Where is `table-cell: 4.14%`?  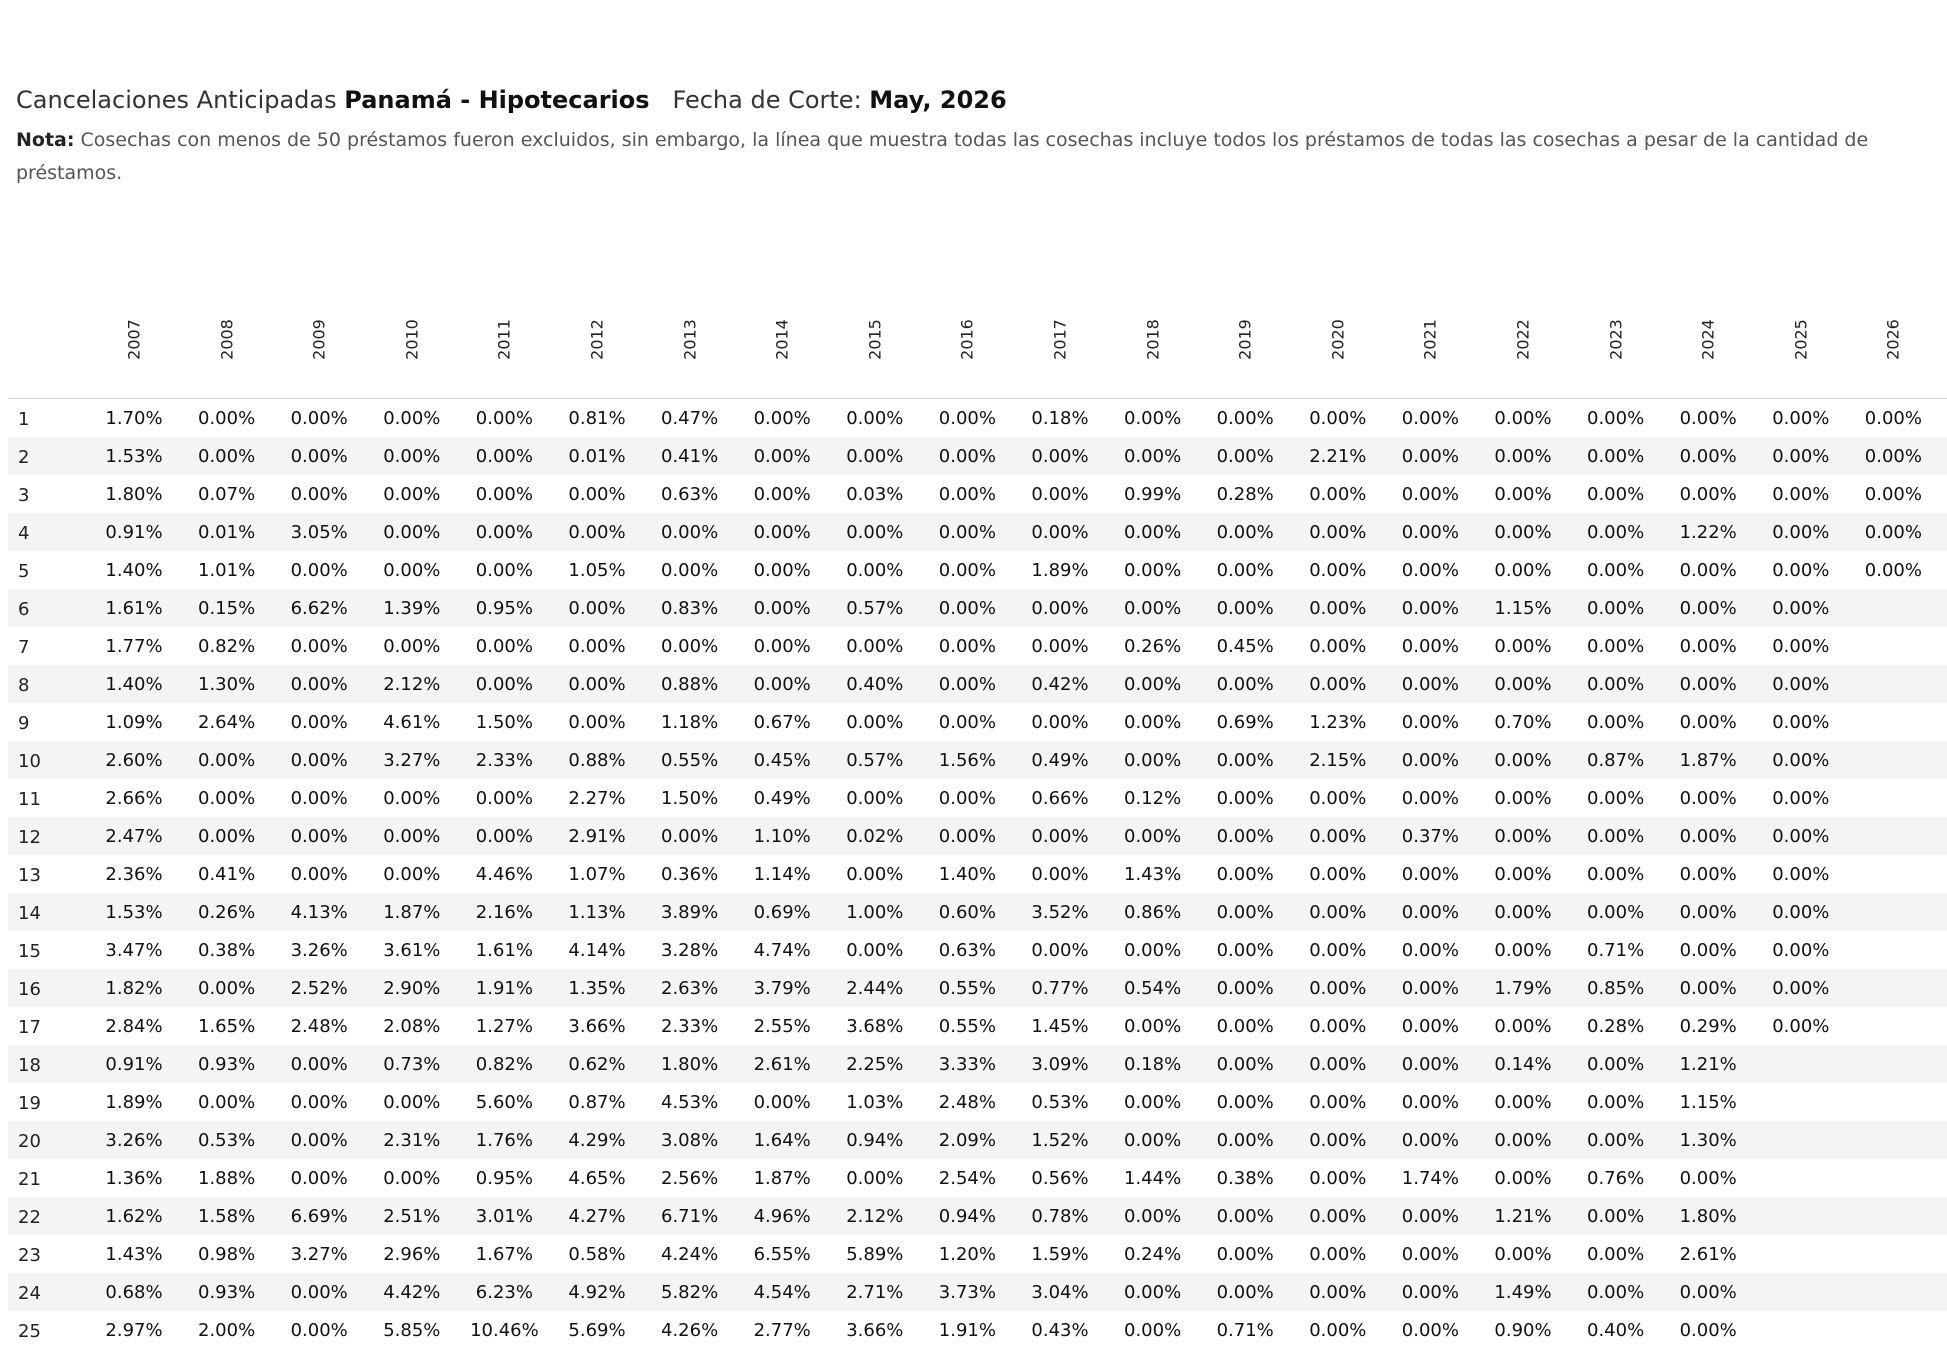
table-cell: 4.14% is located at coordinates (597, 950).